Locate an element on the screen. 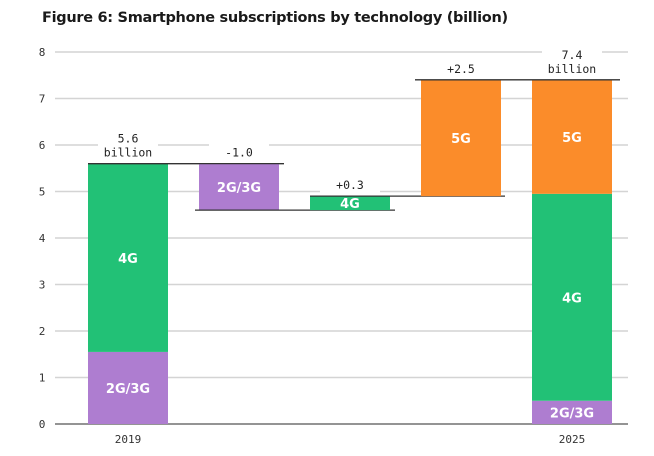 The image size is (654, 456). x-tick-label: 2025 is located at coordinates (572, 439).